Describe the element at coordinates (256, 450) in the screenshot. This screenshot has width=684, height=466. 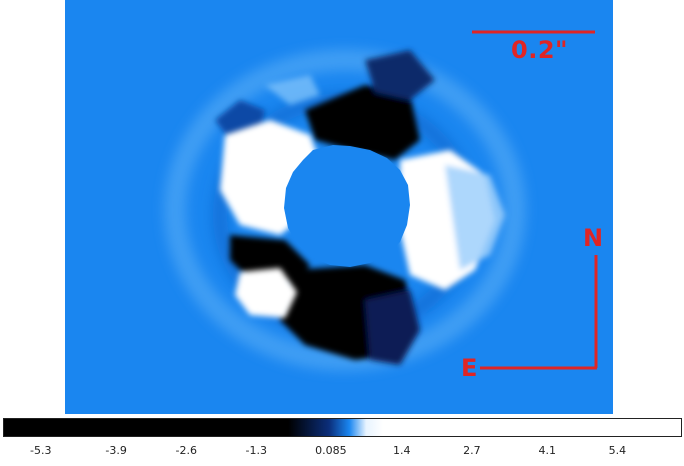
I see `colorbar-tick-label: -1.3` at that location.